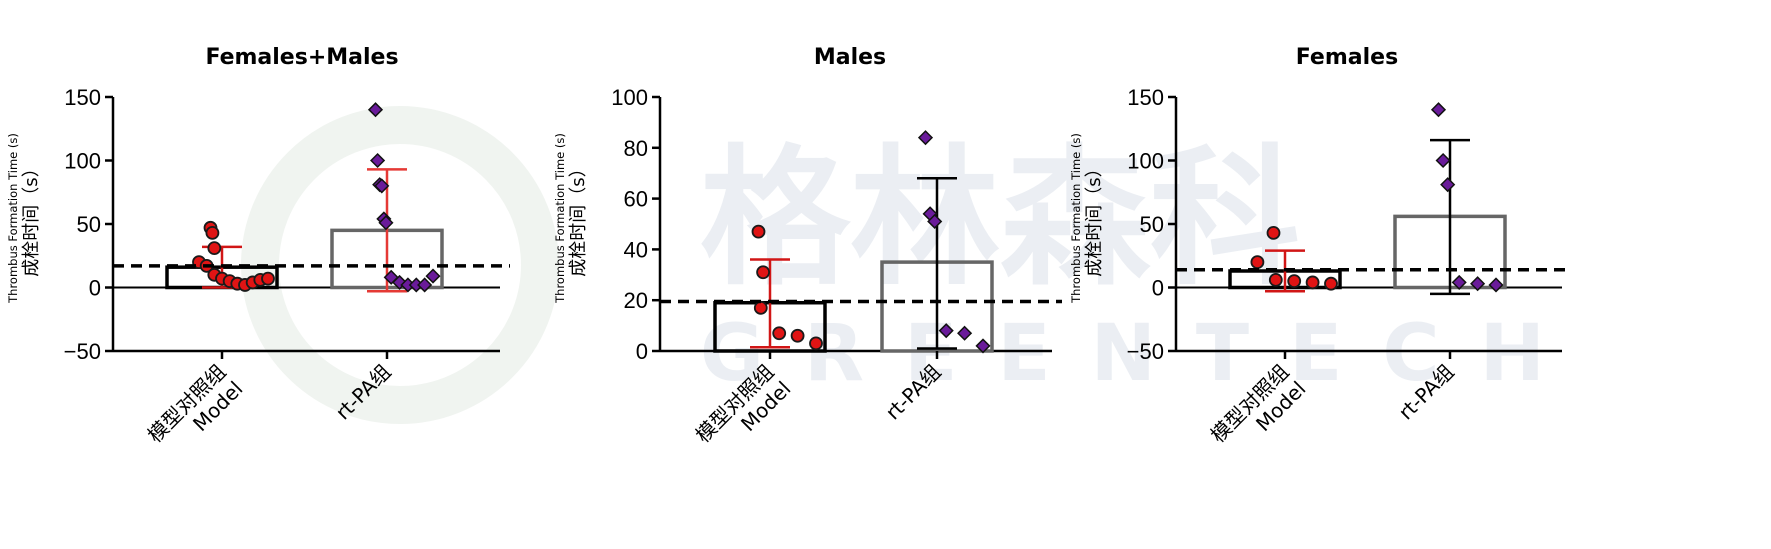 This screenshot has height=549, width=1771. Describe the element at coordinates (636, 249) in the screenshot. I see `chart2-ytick-label: 40` at that location.